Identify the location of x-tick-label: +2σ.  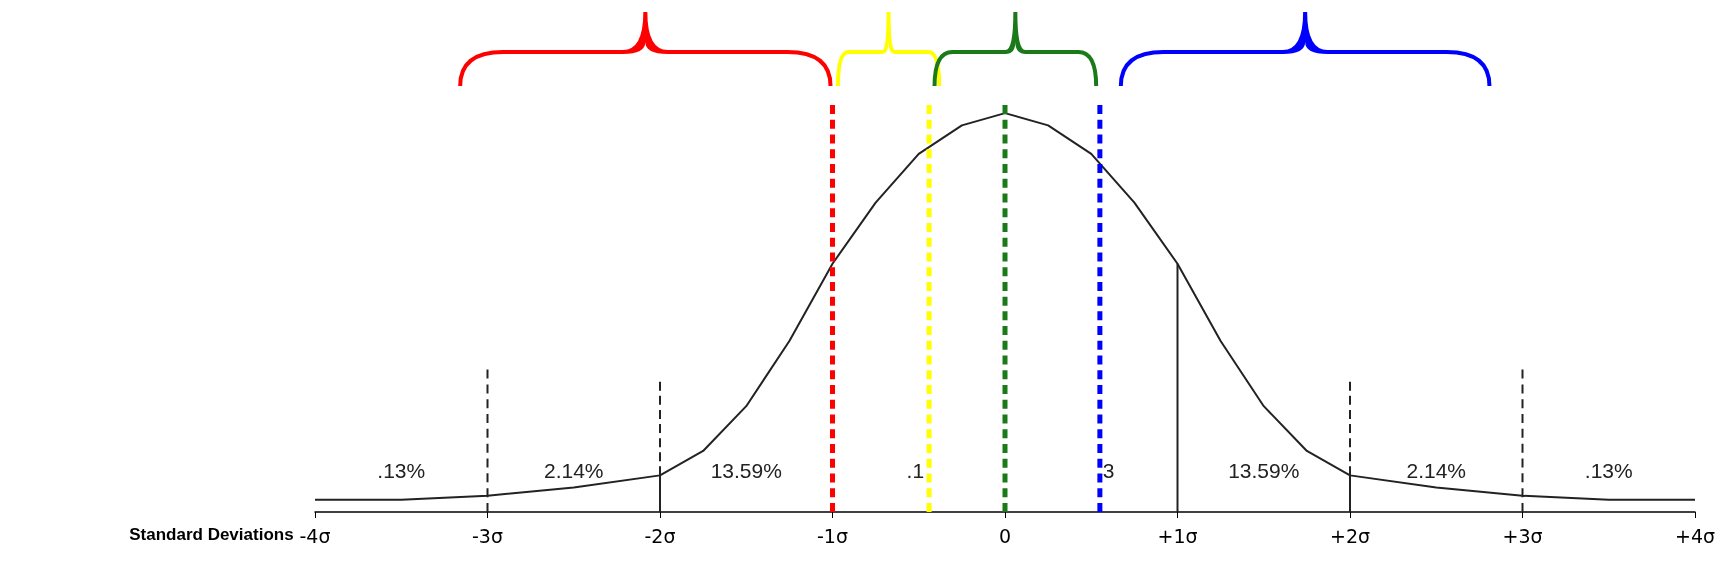
(1350, 535).